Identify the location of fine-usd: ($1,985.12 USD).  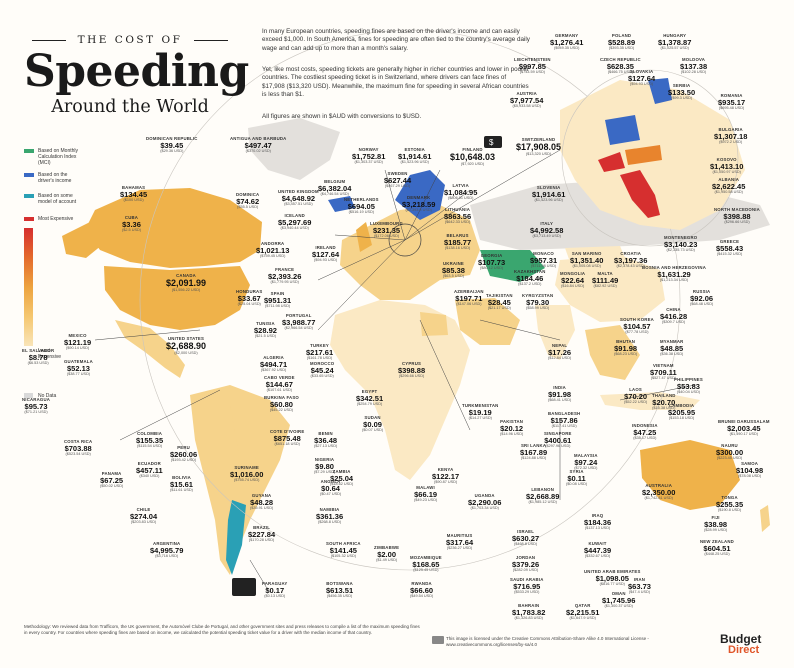
(542, 502).